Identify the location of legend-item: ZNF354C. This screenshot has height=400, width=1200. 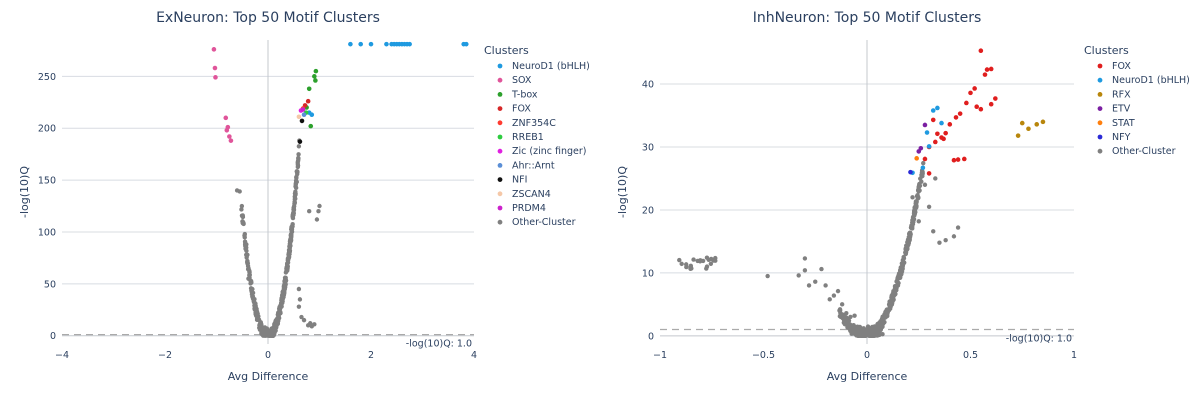
(534, 123).